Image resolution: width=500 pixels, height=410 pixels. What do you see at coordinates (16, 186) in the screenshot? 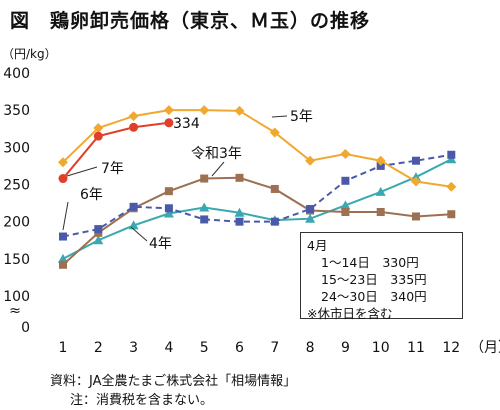
I see `y-tick-label: 250` at bounding box center [16, 186].